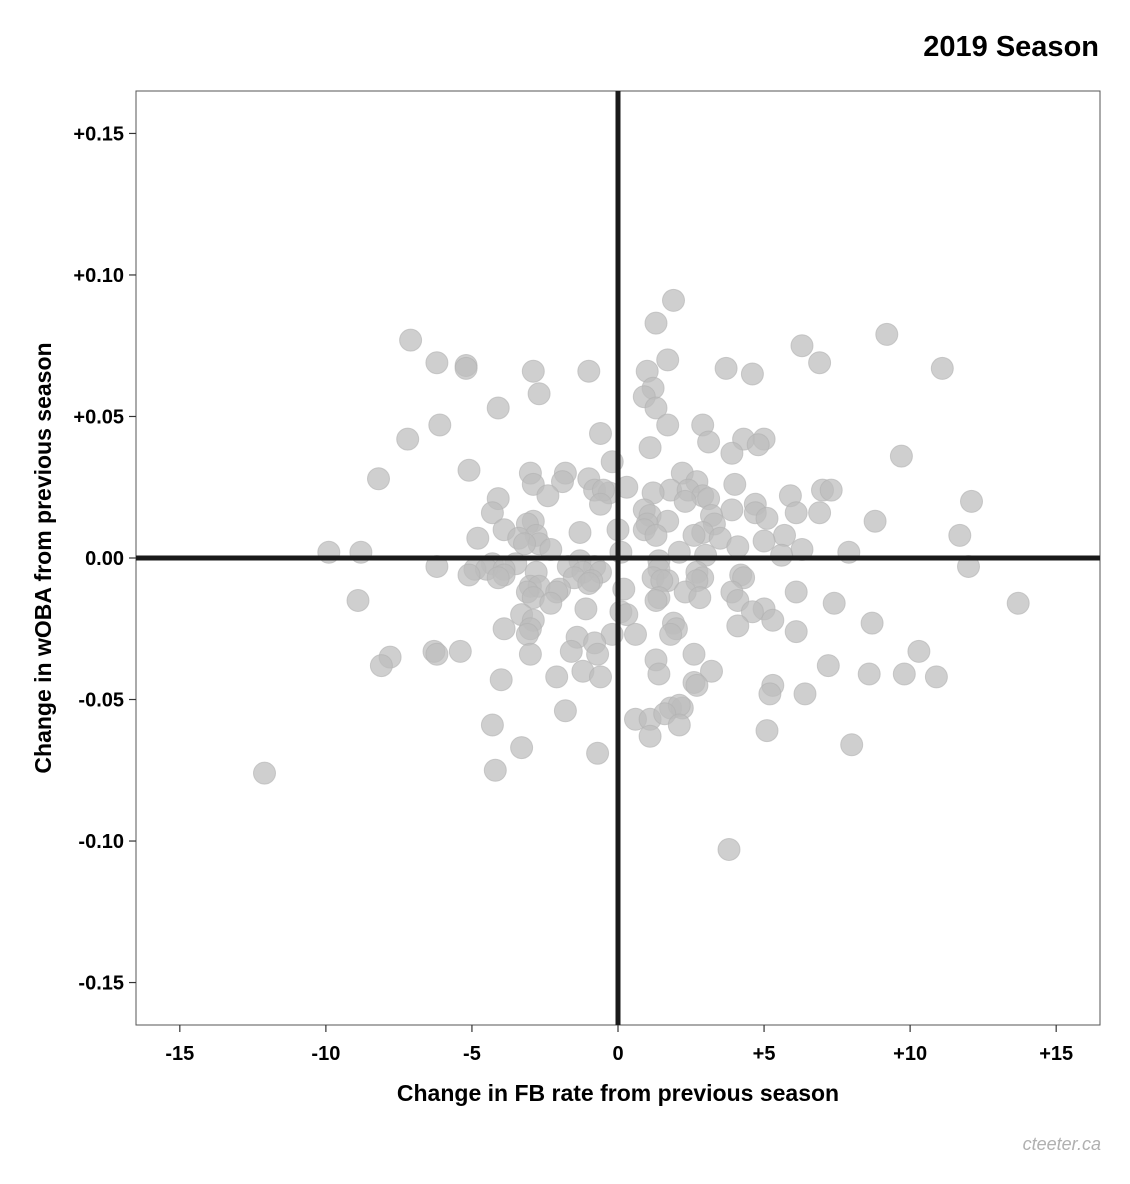 This screenshot has height=1184, width=1130. What do you see at coordinates (1011, 47) in the screenshot?
I see `chart-title: 2019 Season` at bounding box center [1011, 47].